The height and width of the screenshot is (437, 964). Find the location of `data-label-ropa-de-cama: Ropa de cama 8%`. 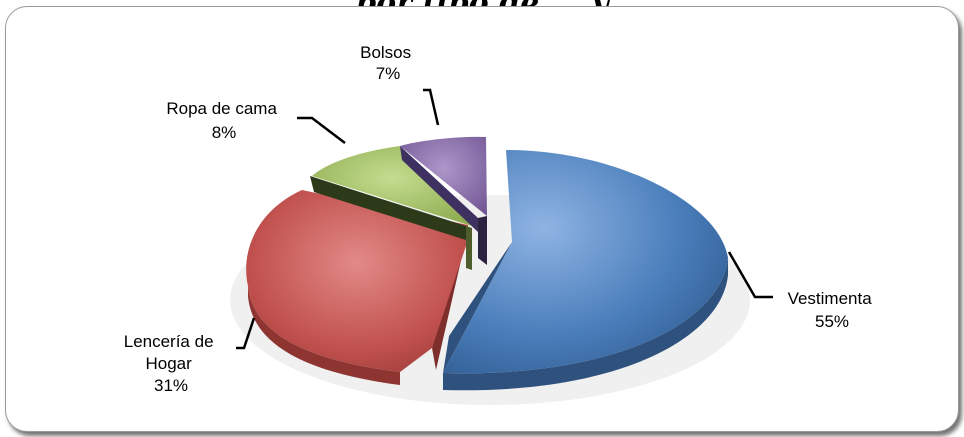

data-label-ropa-de-cama: Ropa de cama 8% is located at coordinates (223, 120).